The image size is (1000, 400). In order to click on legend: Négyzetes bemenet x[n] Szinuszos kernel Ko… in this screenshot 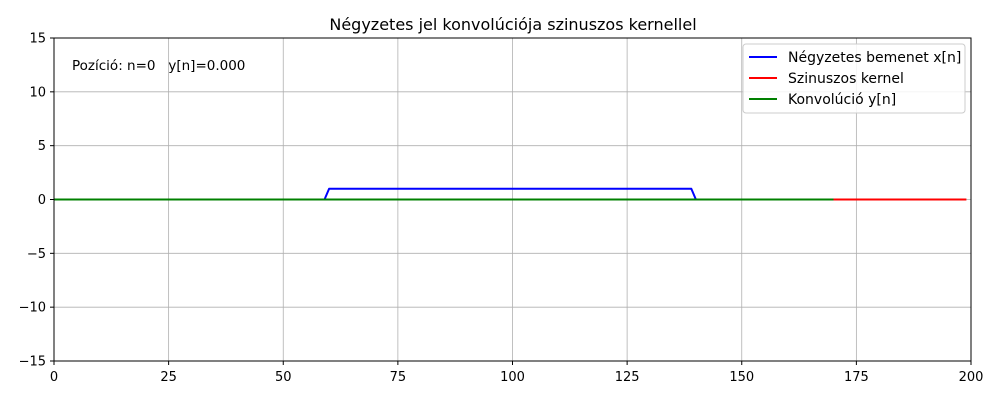, I will do `click(854, 78)`.